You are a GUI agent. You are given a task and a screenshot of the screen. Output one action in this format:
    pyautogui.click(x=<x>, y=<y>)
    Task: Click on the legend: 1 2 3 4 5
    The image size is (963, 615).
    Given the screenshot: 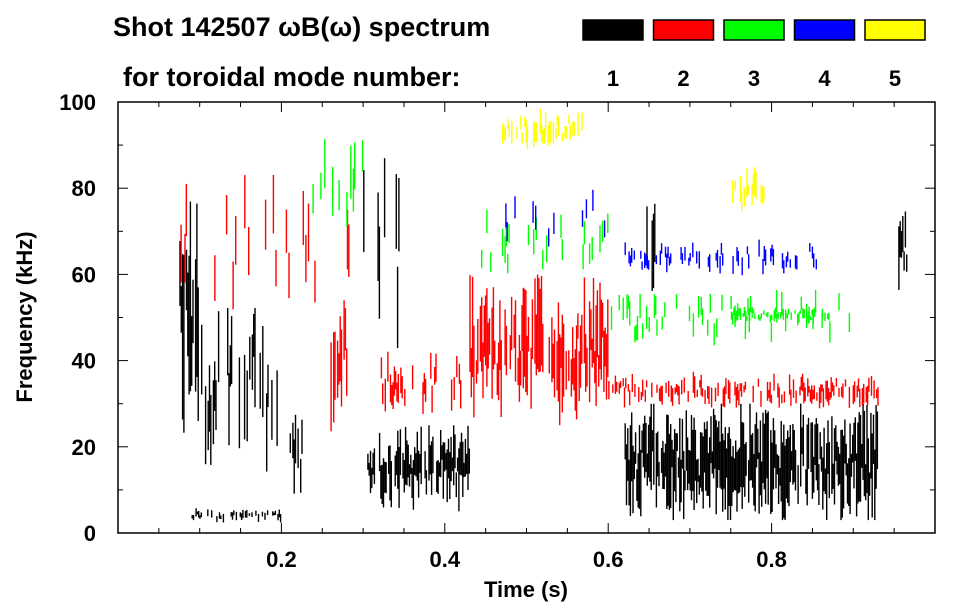 What is the action you would take?
    pyautogui.click(x=754, y=55)
    